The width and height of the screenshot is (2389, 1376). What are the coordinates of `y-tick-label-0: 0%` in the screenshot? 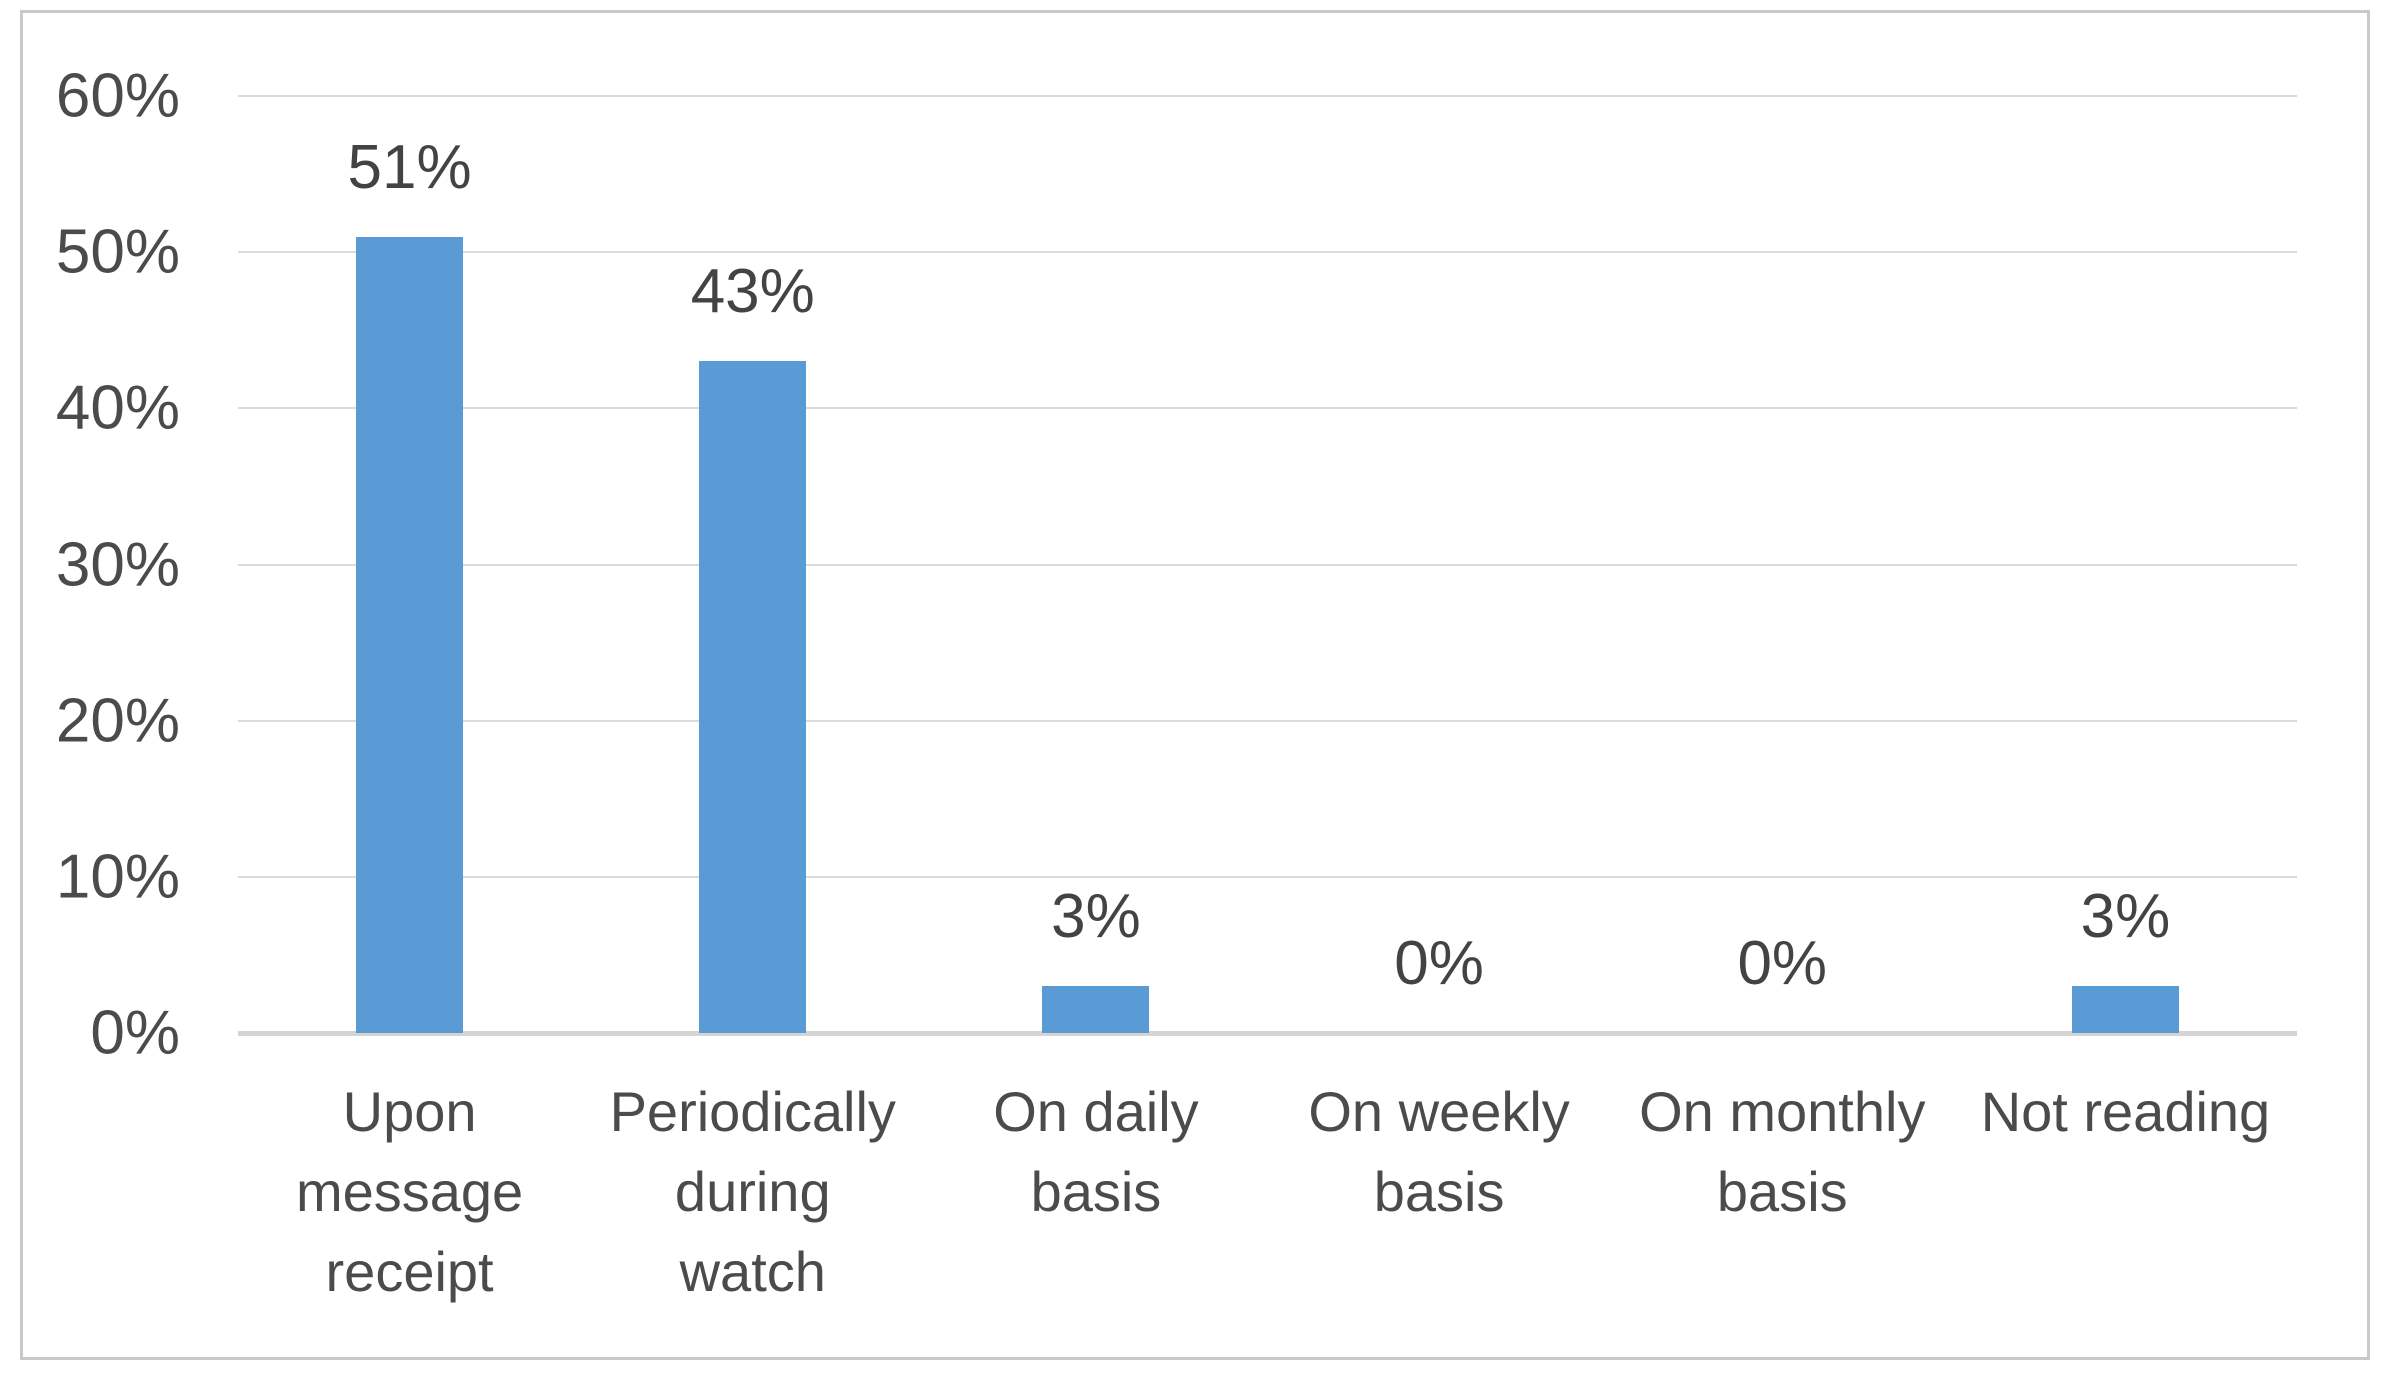 It's located at (135, 1033).